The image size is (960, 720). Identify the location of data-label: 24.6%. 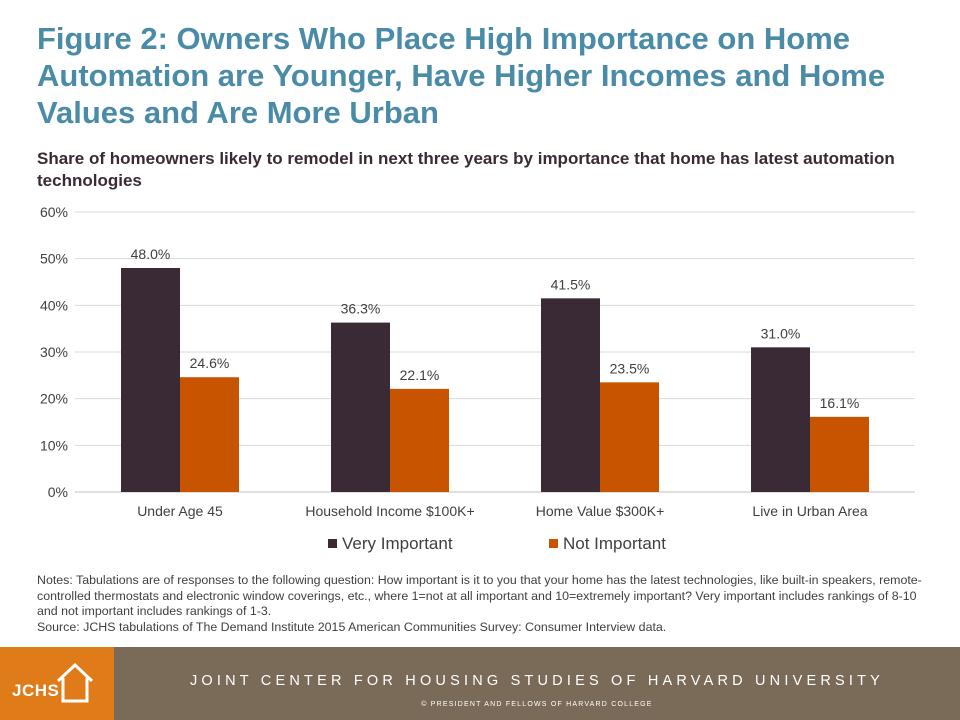
(210, 363).